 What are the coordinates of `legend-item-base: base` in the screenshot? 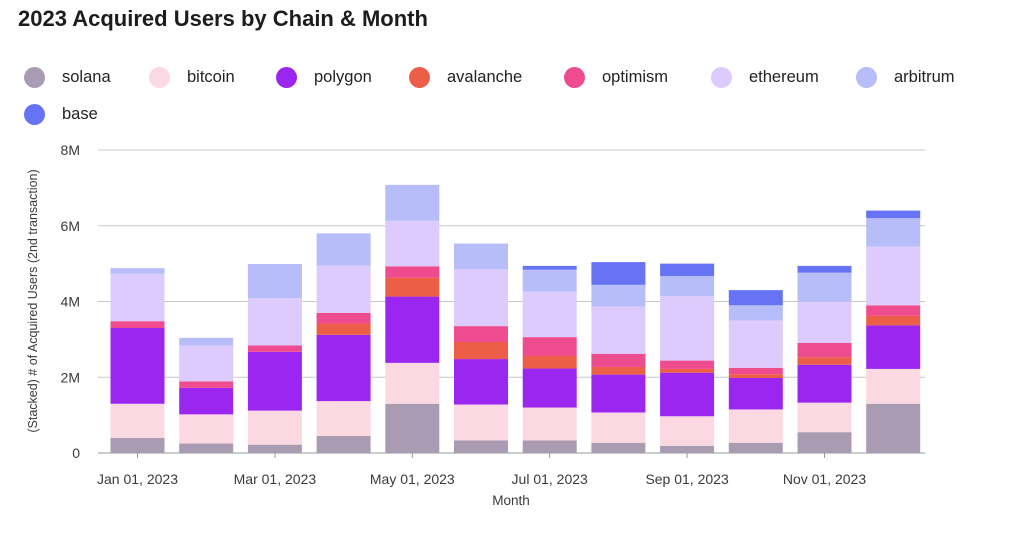 It's located at (61, 114).